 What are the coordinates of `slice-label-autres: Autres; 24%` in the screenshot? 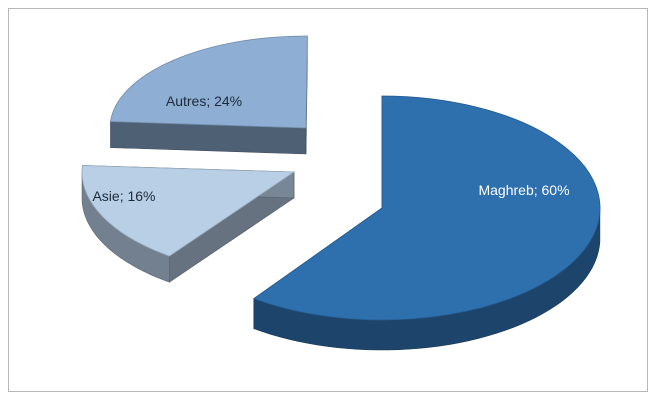 It's located at (204, 101).